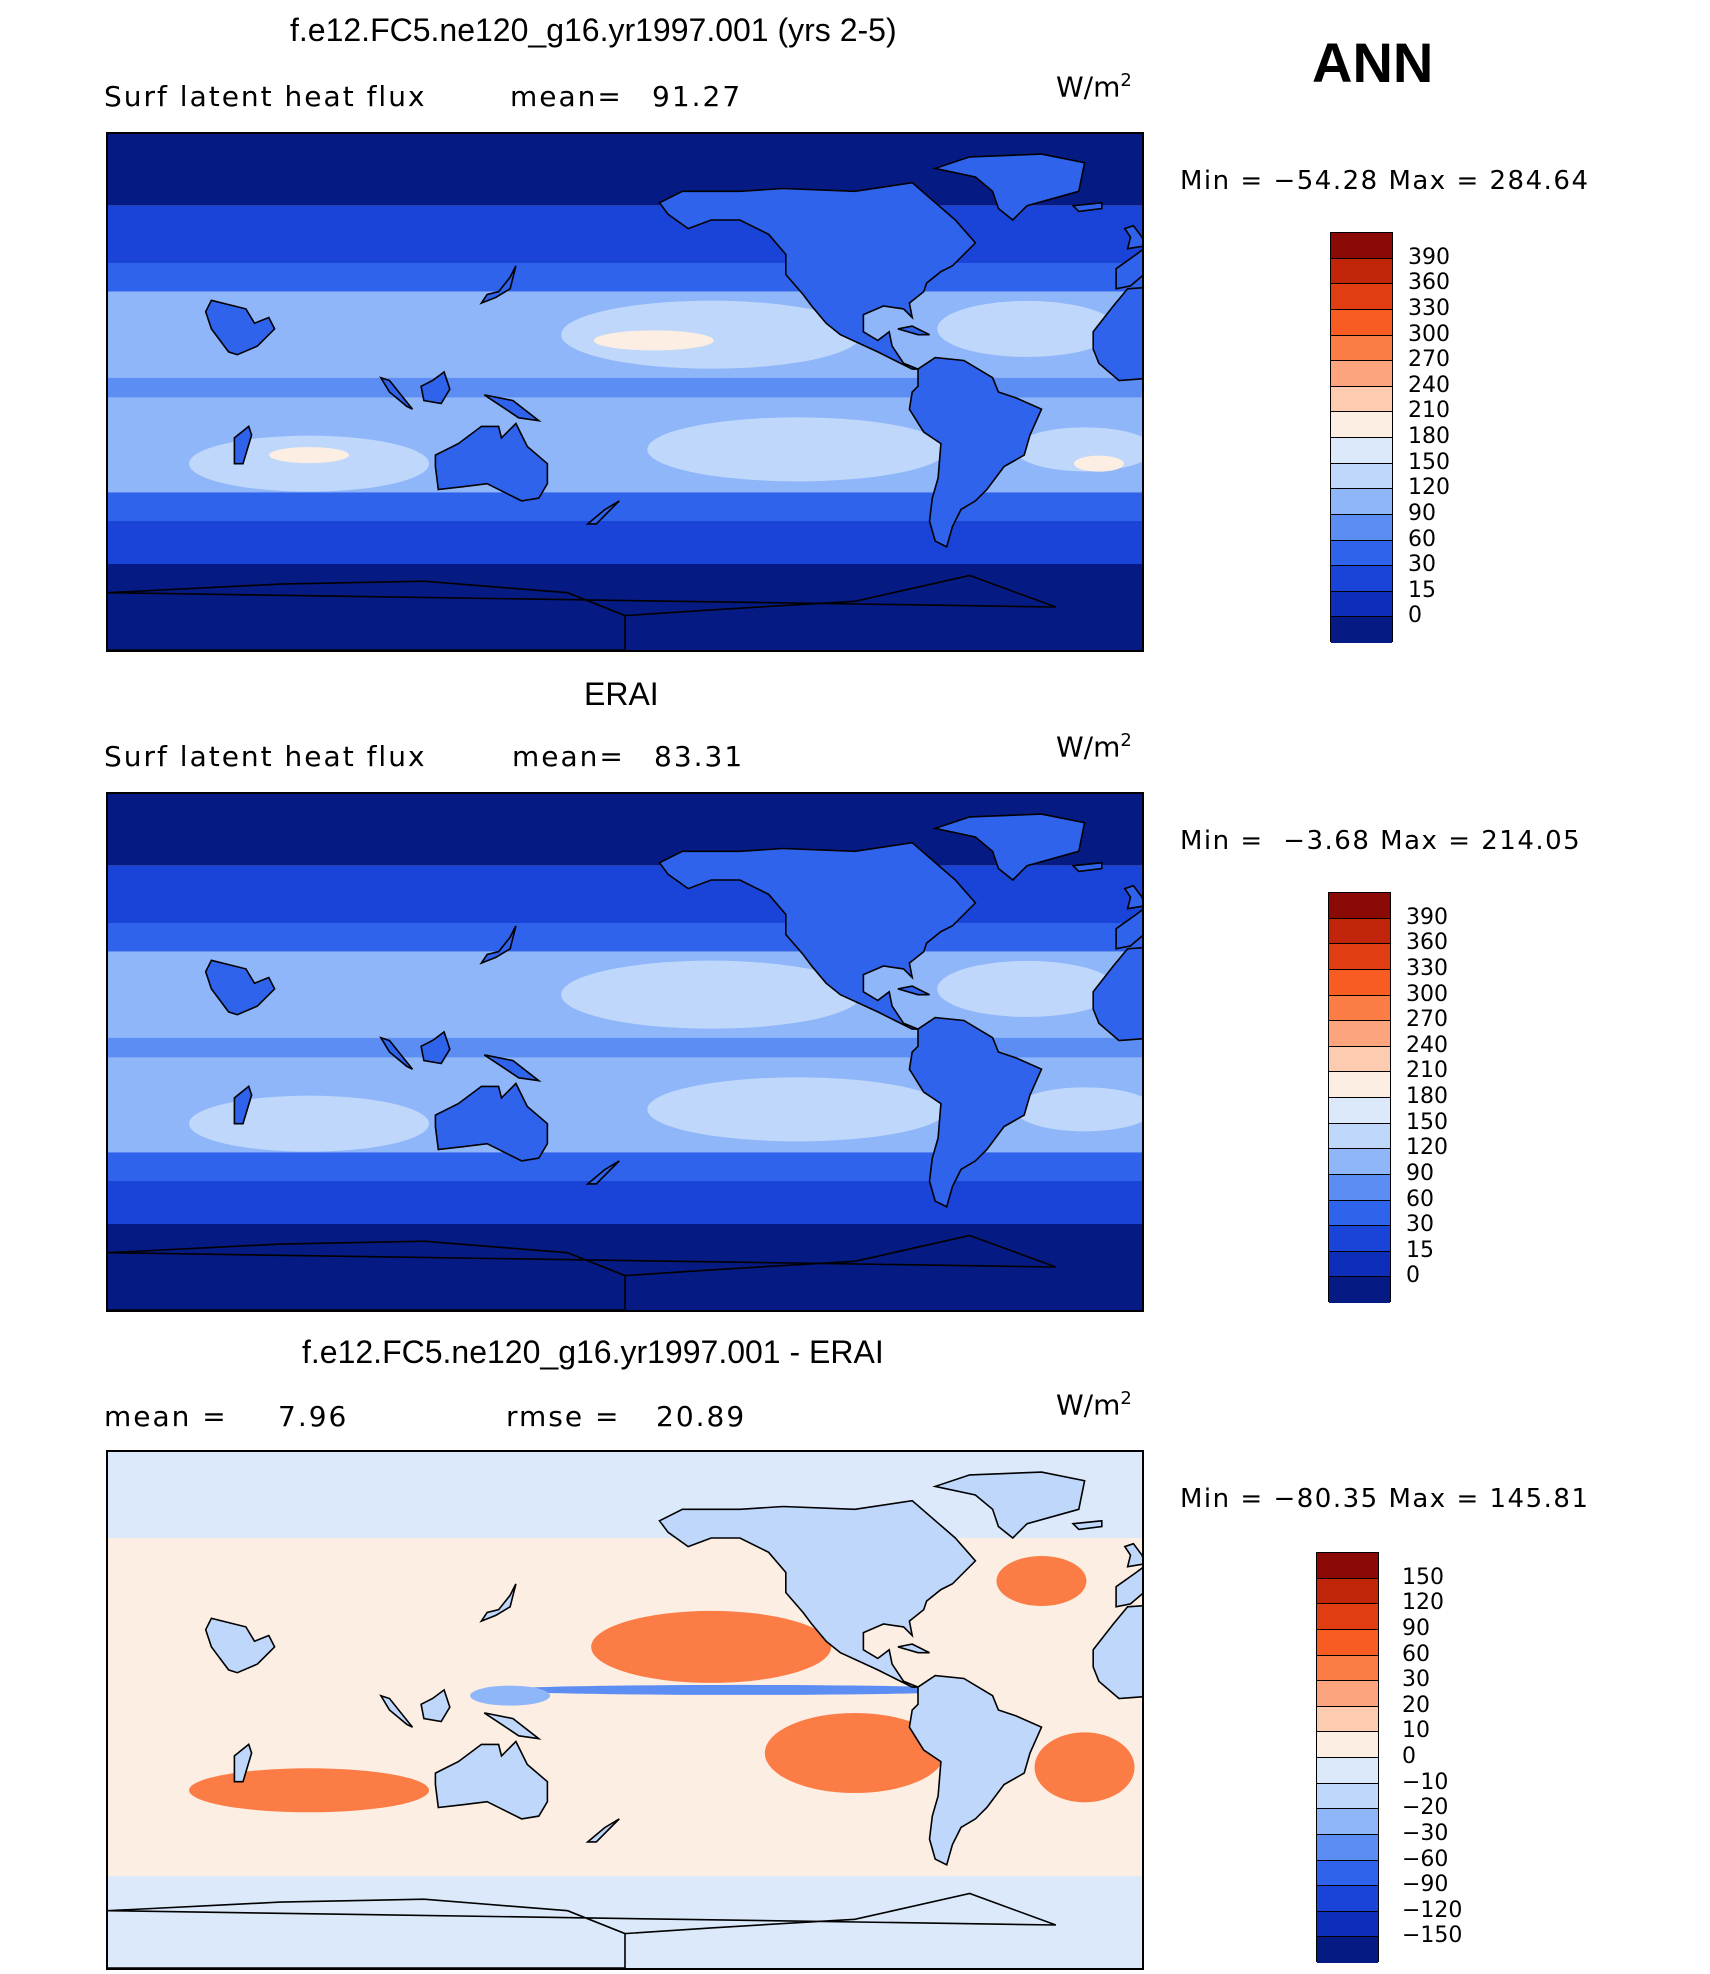 This screenshot has height=1974, width=1710. Describe the element at coordinates (240, 1645) in the screenshot. I see `panel3-coast-arabia` at that location.